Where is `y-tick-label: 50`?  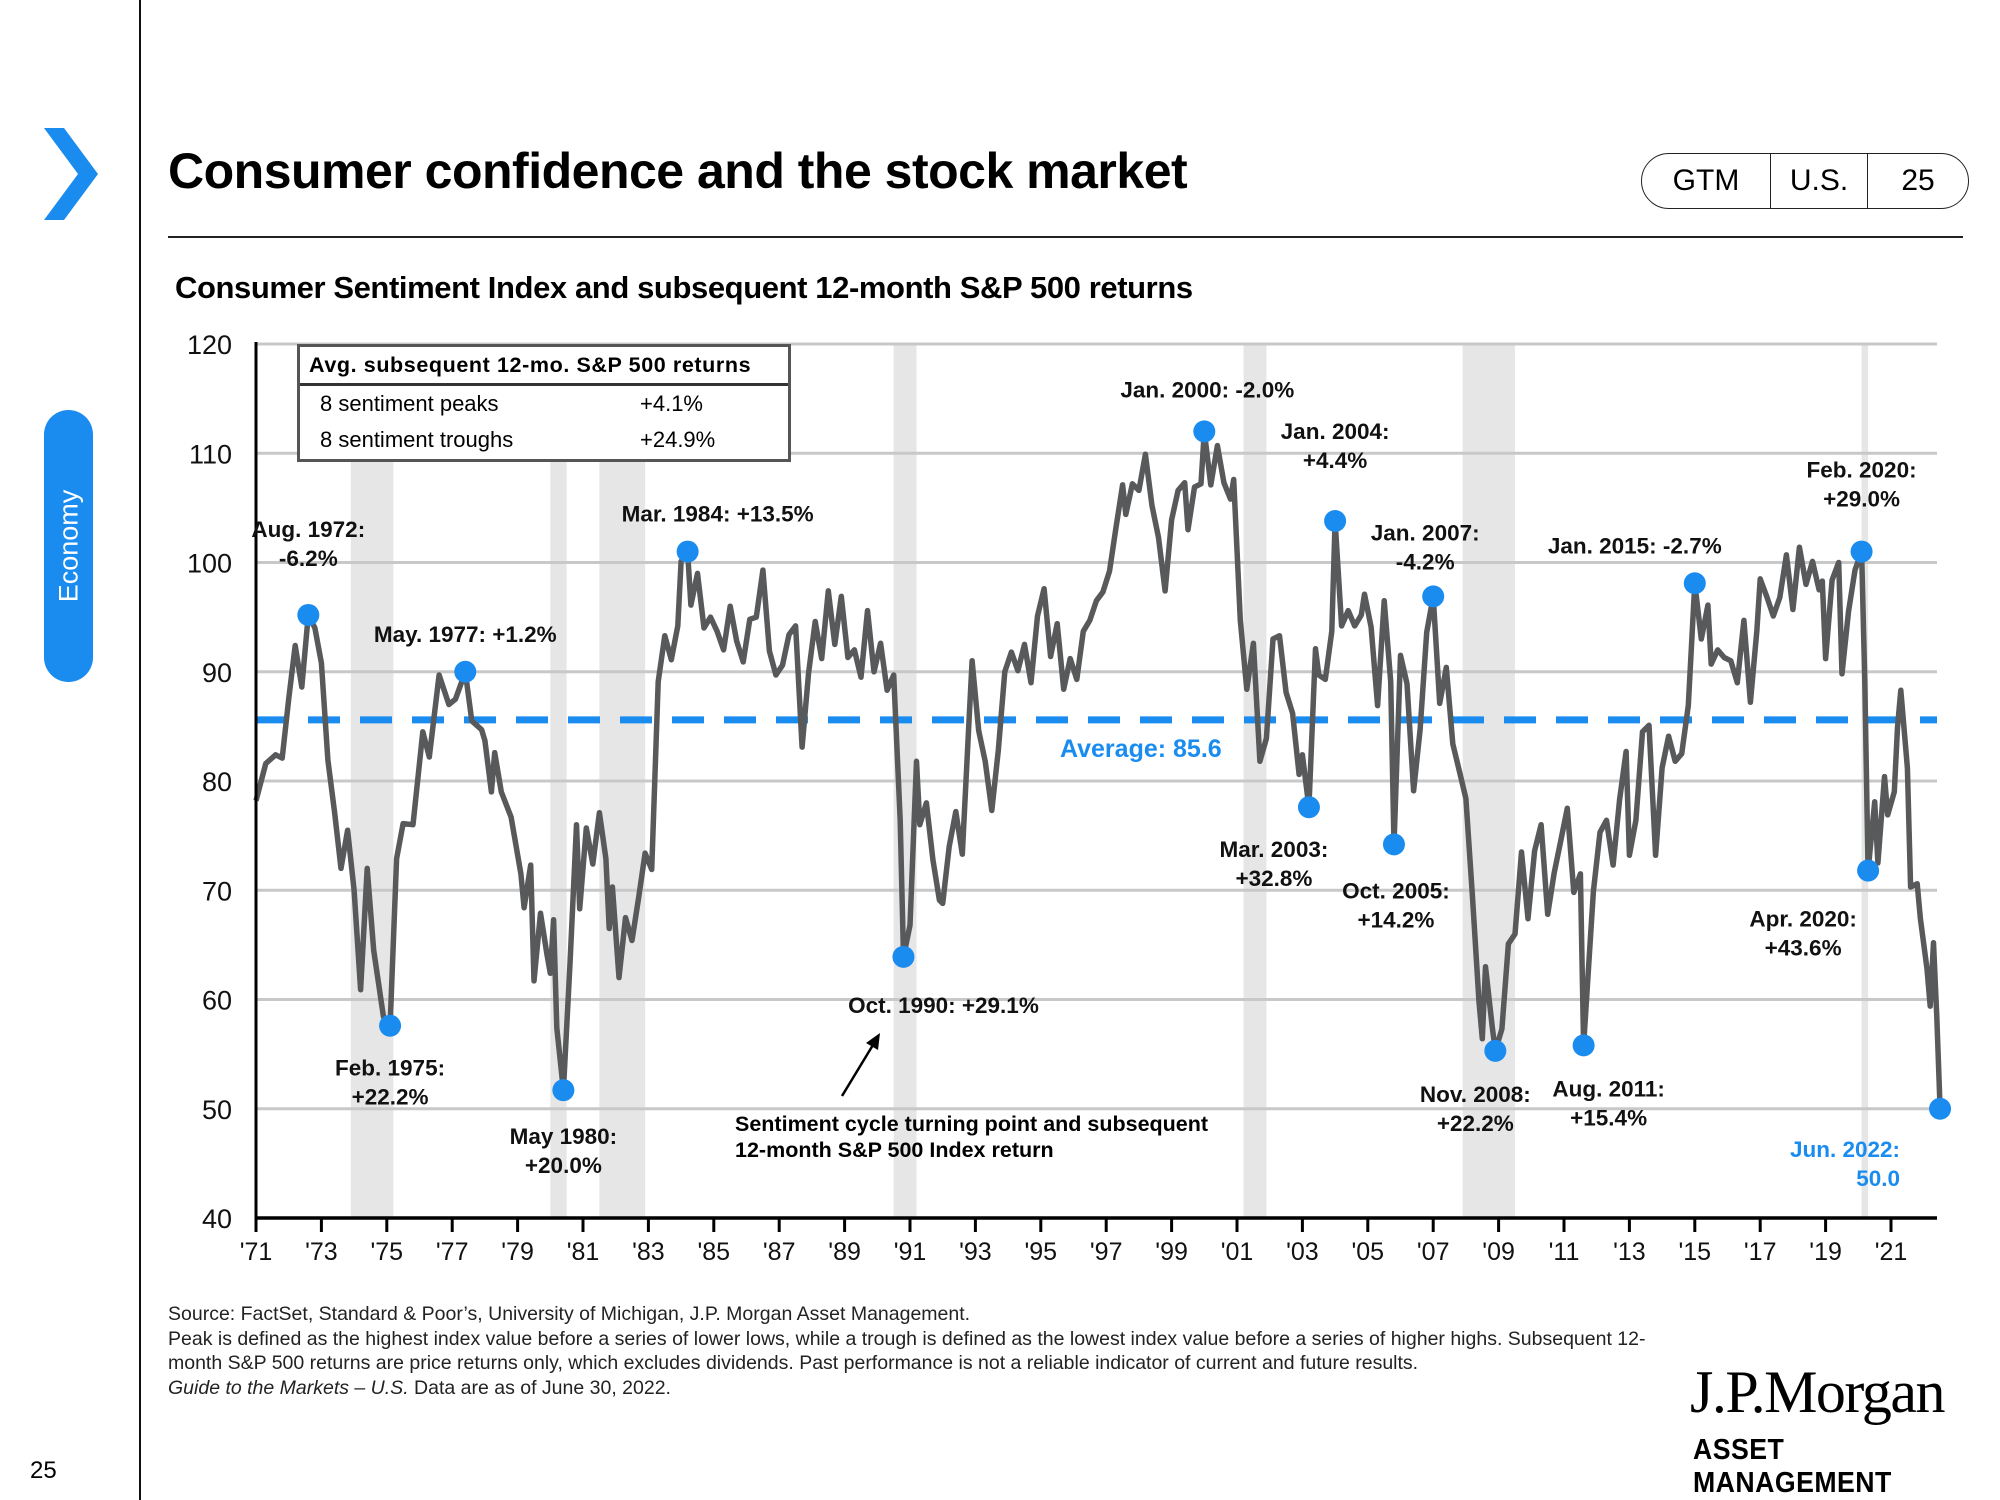 y-tick-label: 50 is located at coordinates (217, 1110).